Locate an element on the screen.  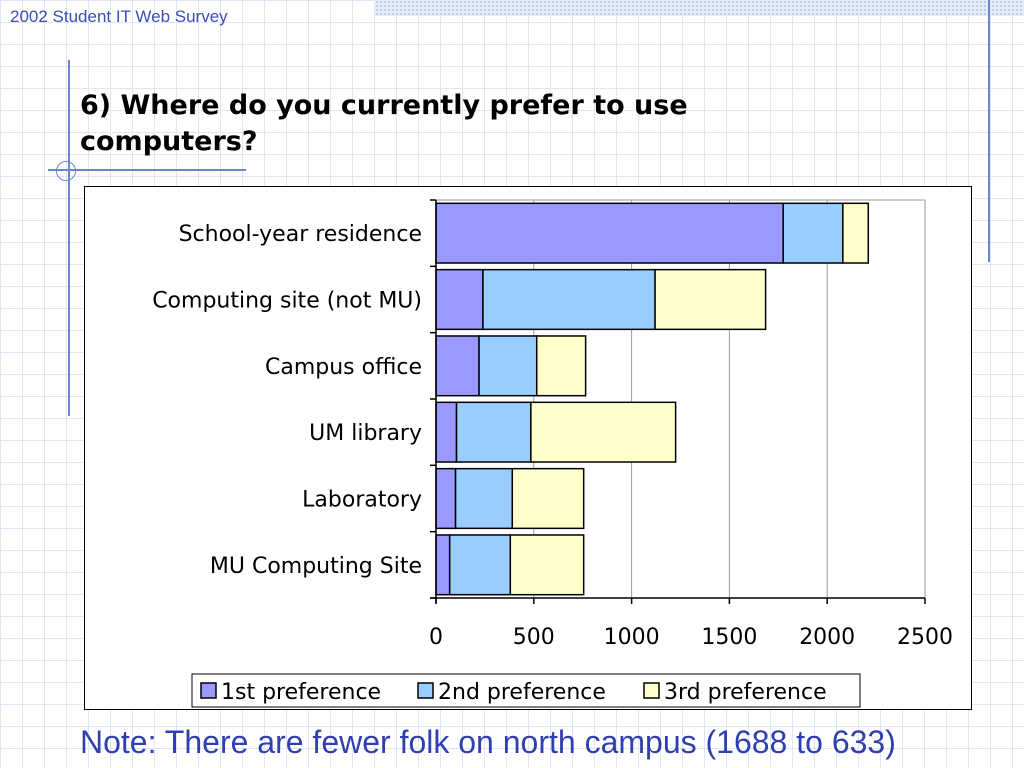
left-decorative-line is located at coordinates (69, 238).